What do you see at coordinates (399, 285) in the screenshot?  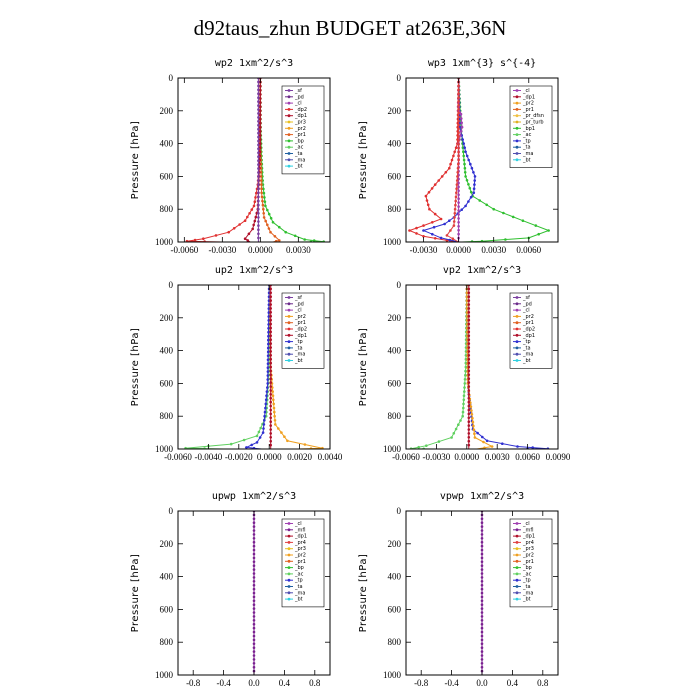 I see `y-tick-label: 0` at bounding box center [399, 285].